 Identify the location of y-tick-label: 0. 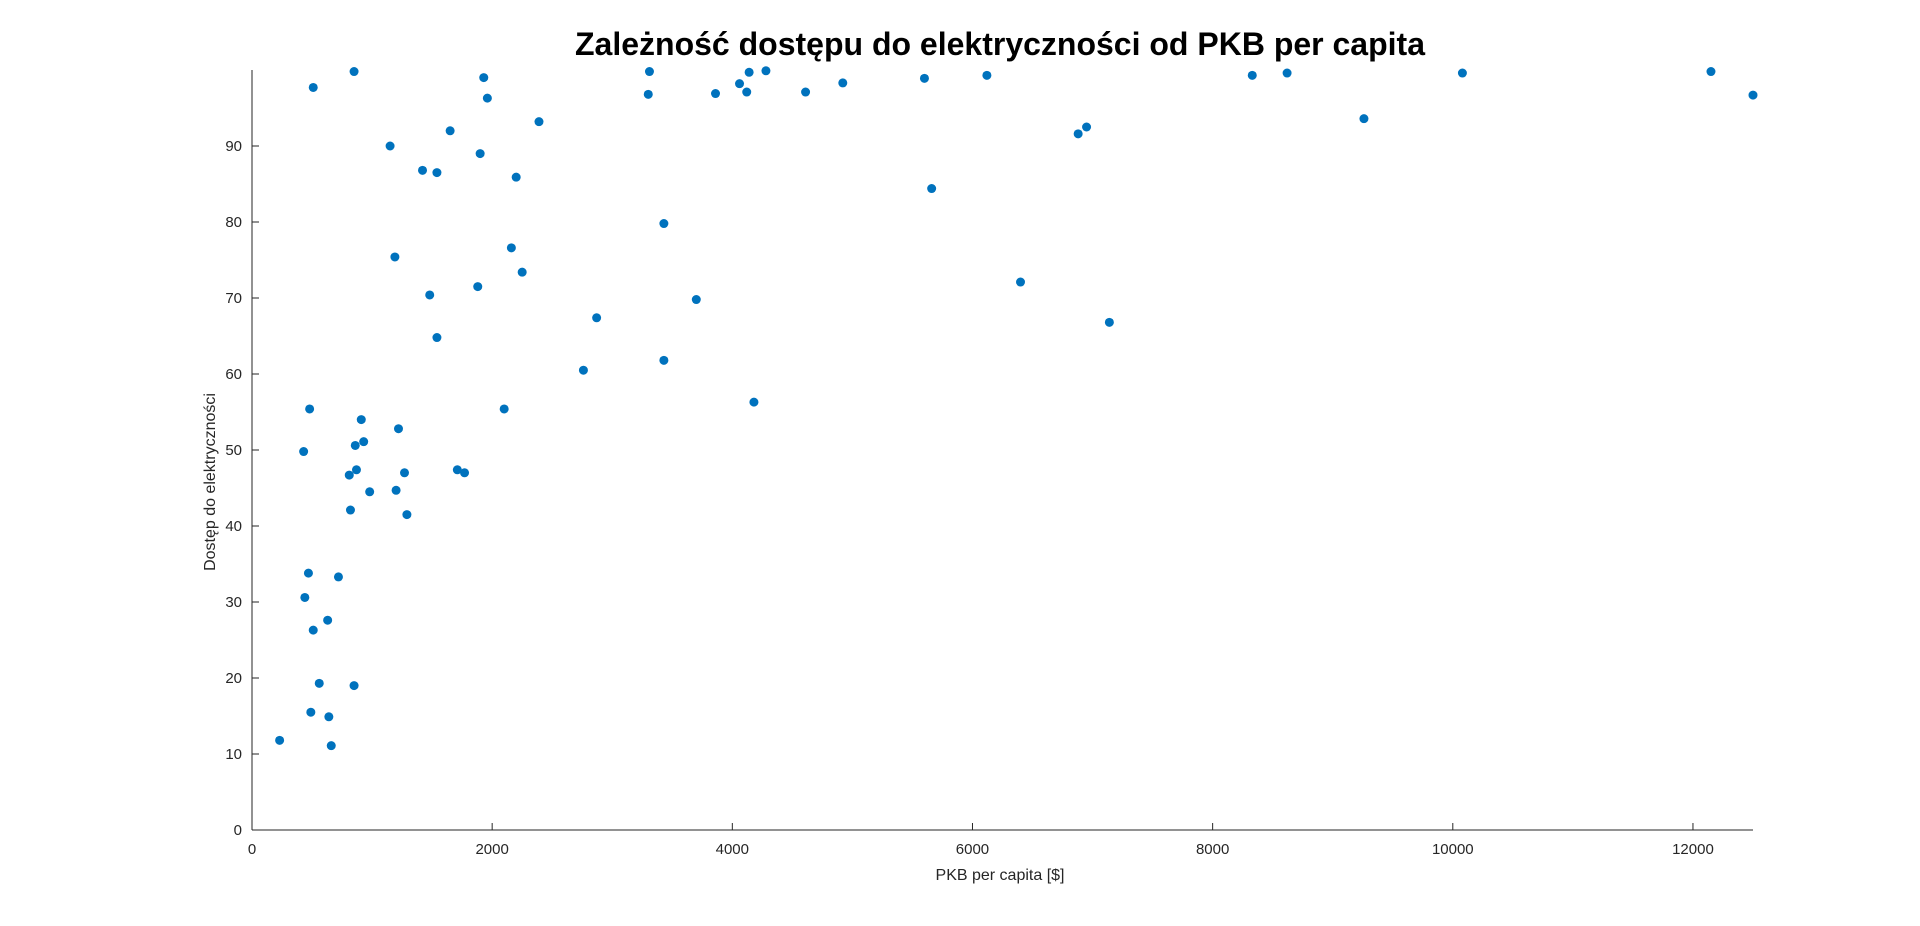
(238, 830).